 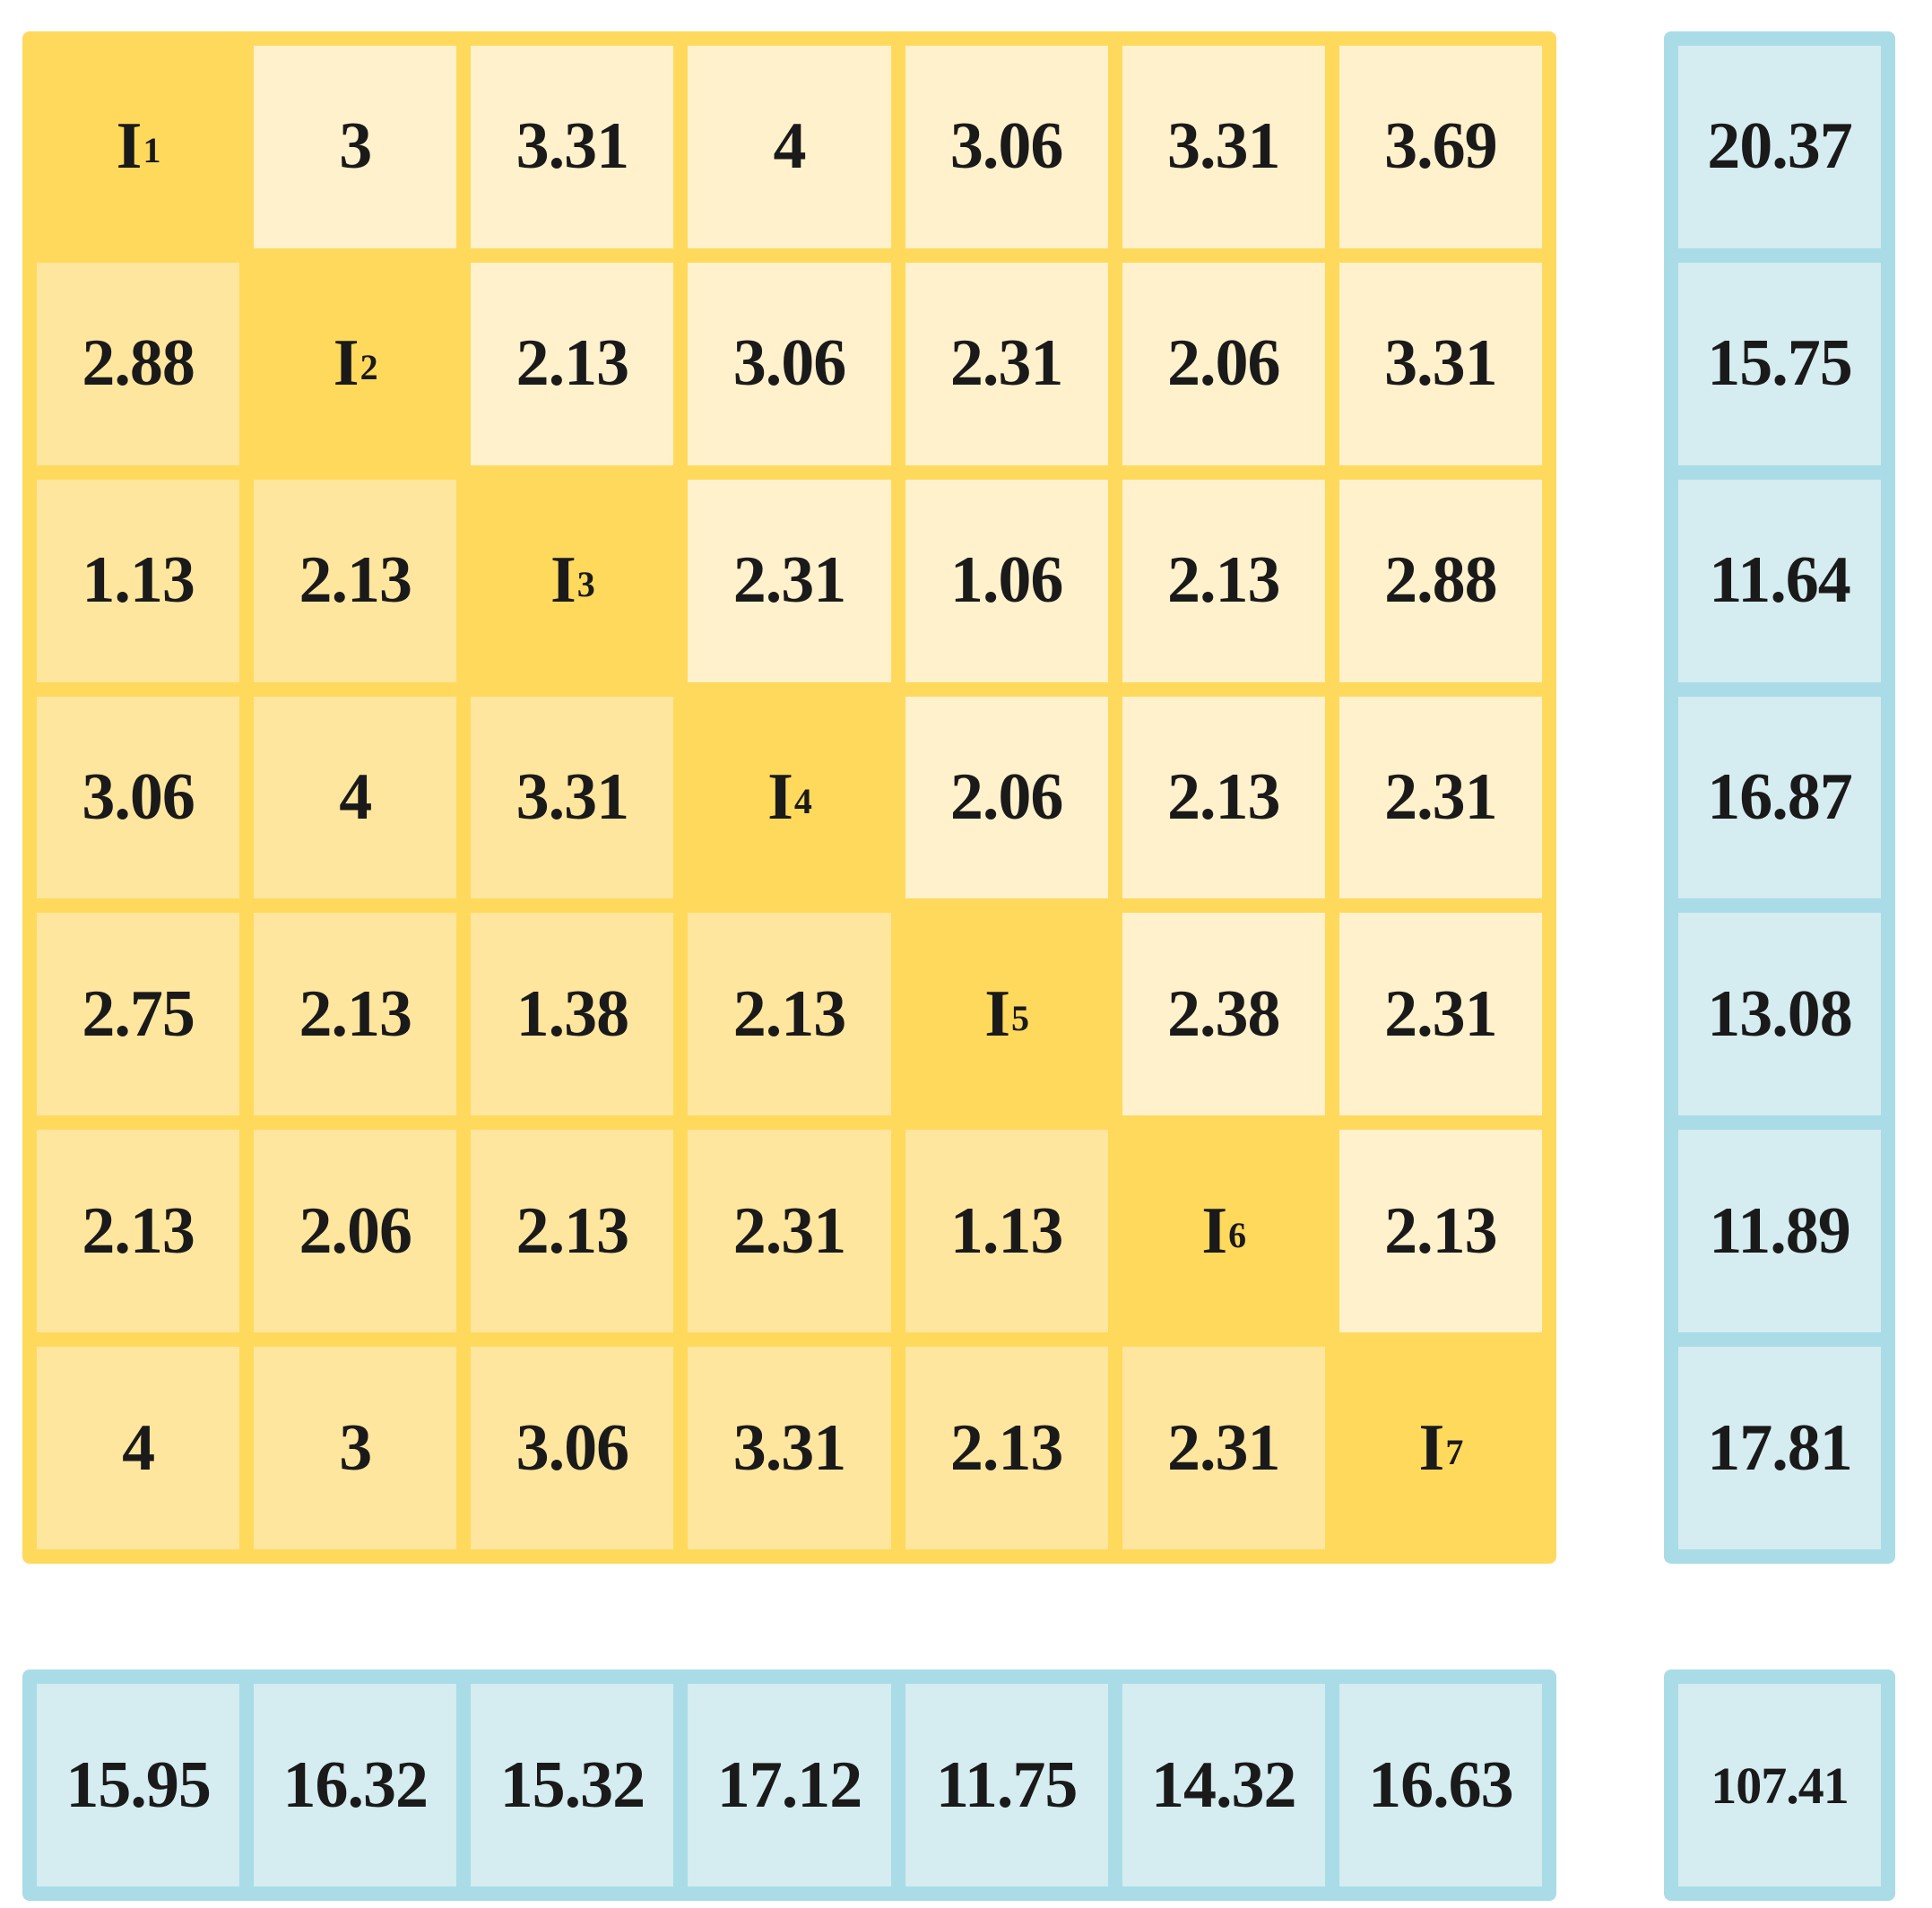 I want to click on row-sums-column: 20.37 15.75 11.64 16.87 13.08 11.89 17.81, so click(x=1779, y=797).